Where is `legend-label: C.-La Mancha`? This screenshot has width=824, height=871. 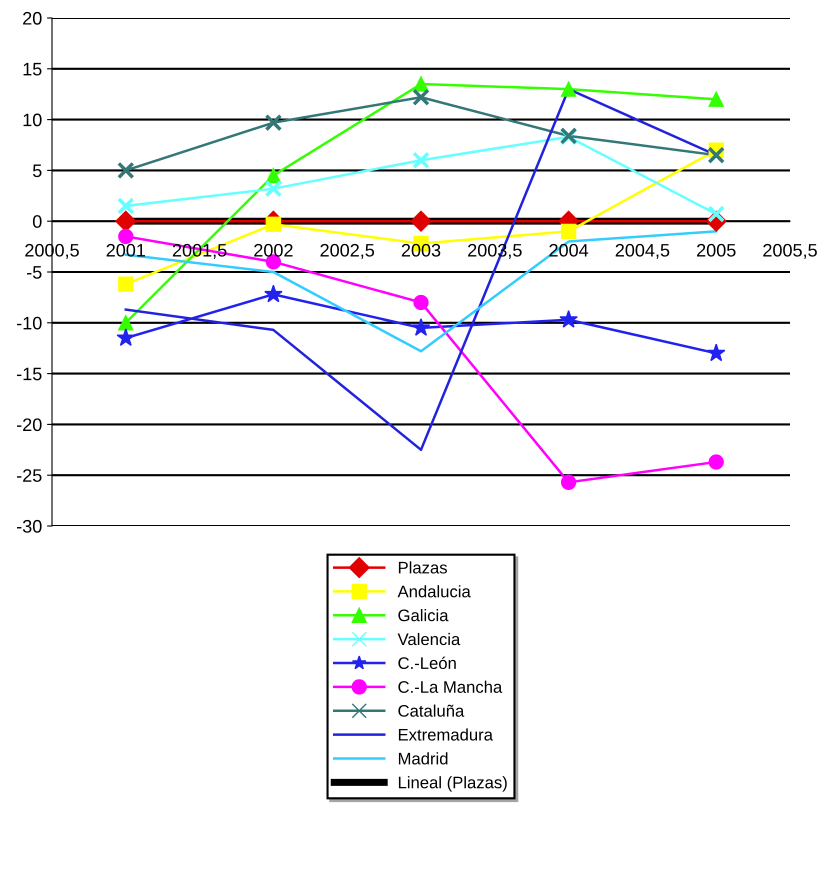
legend-label: C.-La Mancha is located at coordinates (450, 686).